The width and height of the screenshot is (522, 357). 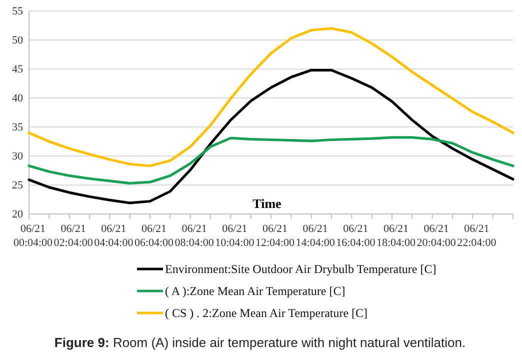 What do you see at coordinates (114, 236) in the screenshot?
I see `x-tick-label: 06/21 04:04:00` at bounding box center [114, 236].